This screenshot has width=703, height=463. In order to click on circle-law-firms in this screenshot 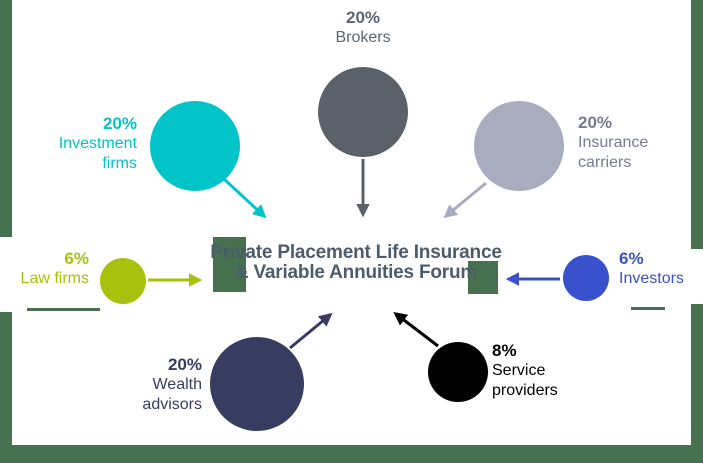, I will do `click(123, 281)`.